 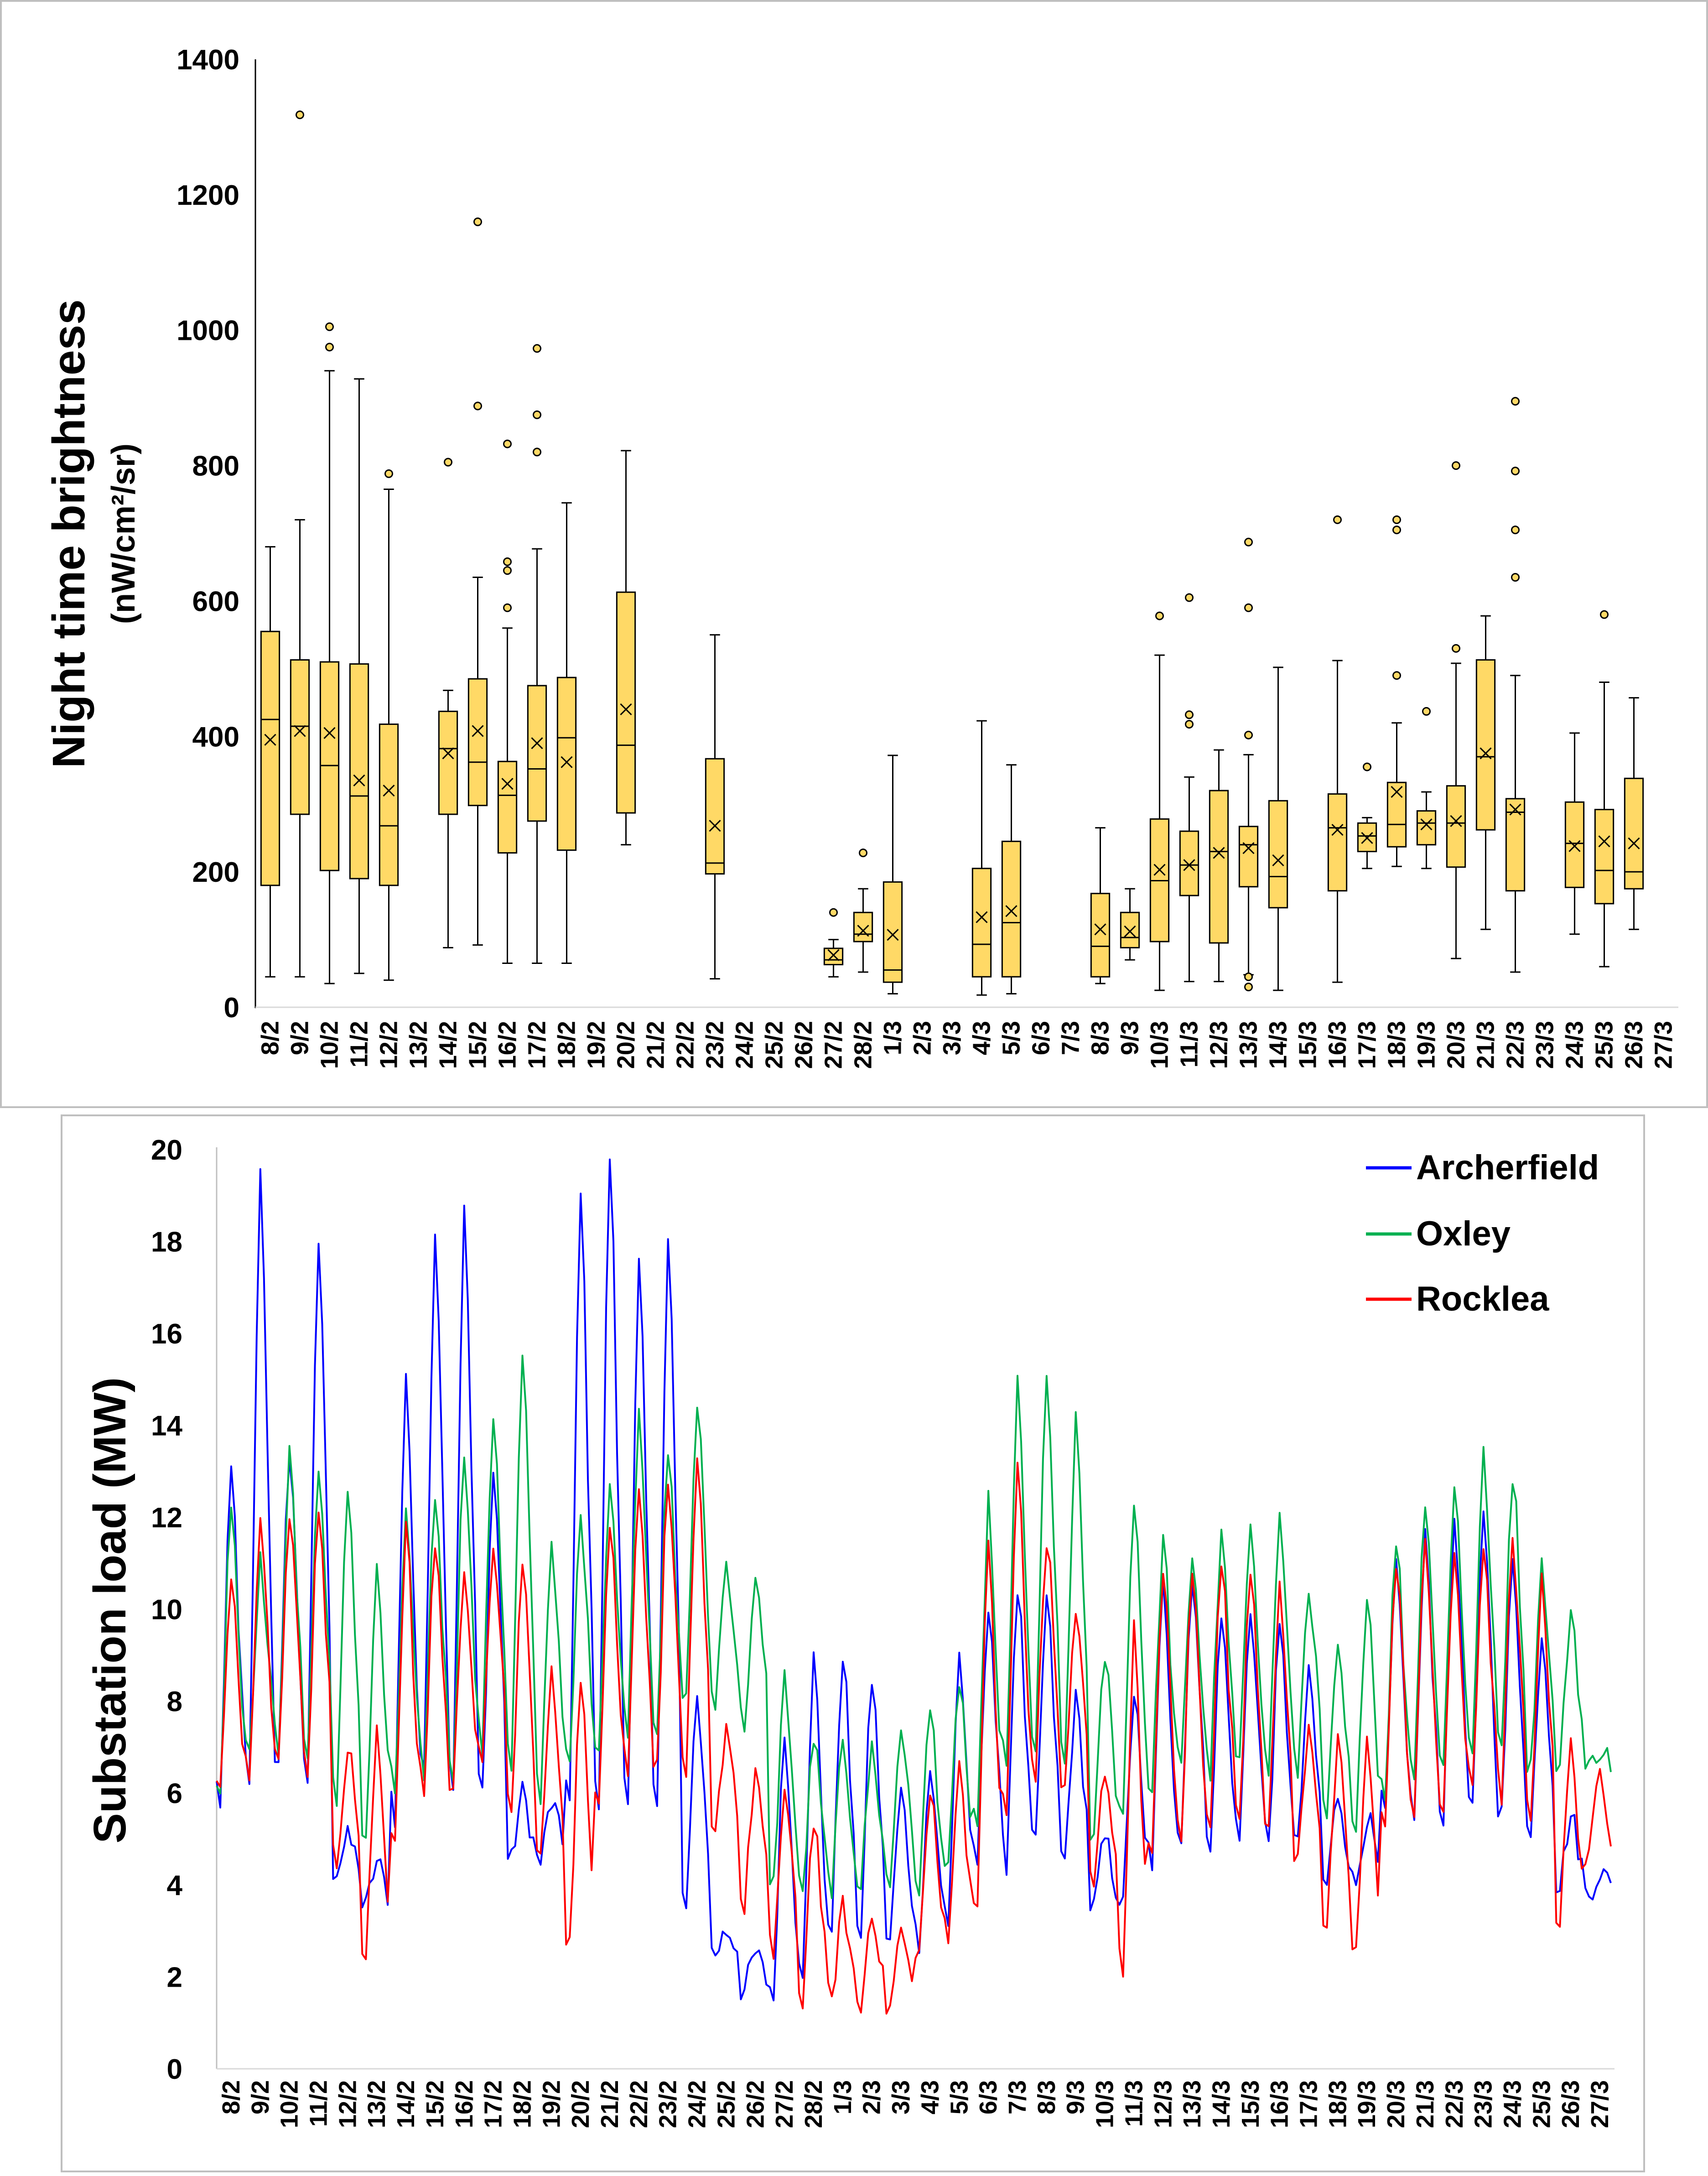 I want to click on line-x-tick-label: 8/2, so click(x=231, y=2097).